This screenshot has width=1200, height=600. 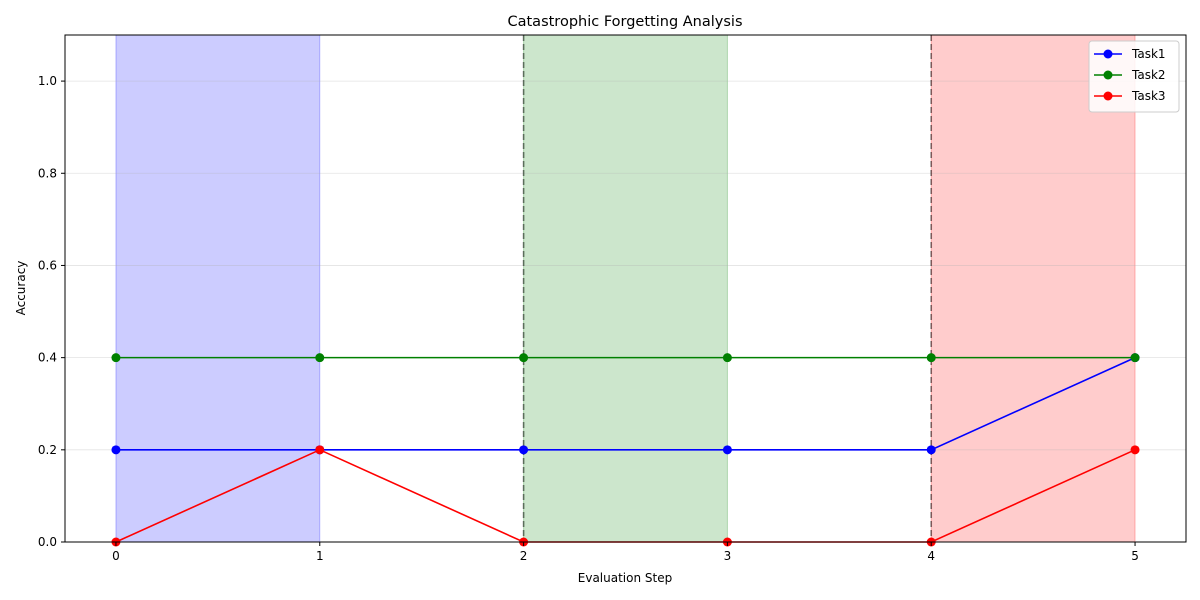 I want to click on legend-marker-task2, so click(x=1108, y=75).